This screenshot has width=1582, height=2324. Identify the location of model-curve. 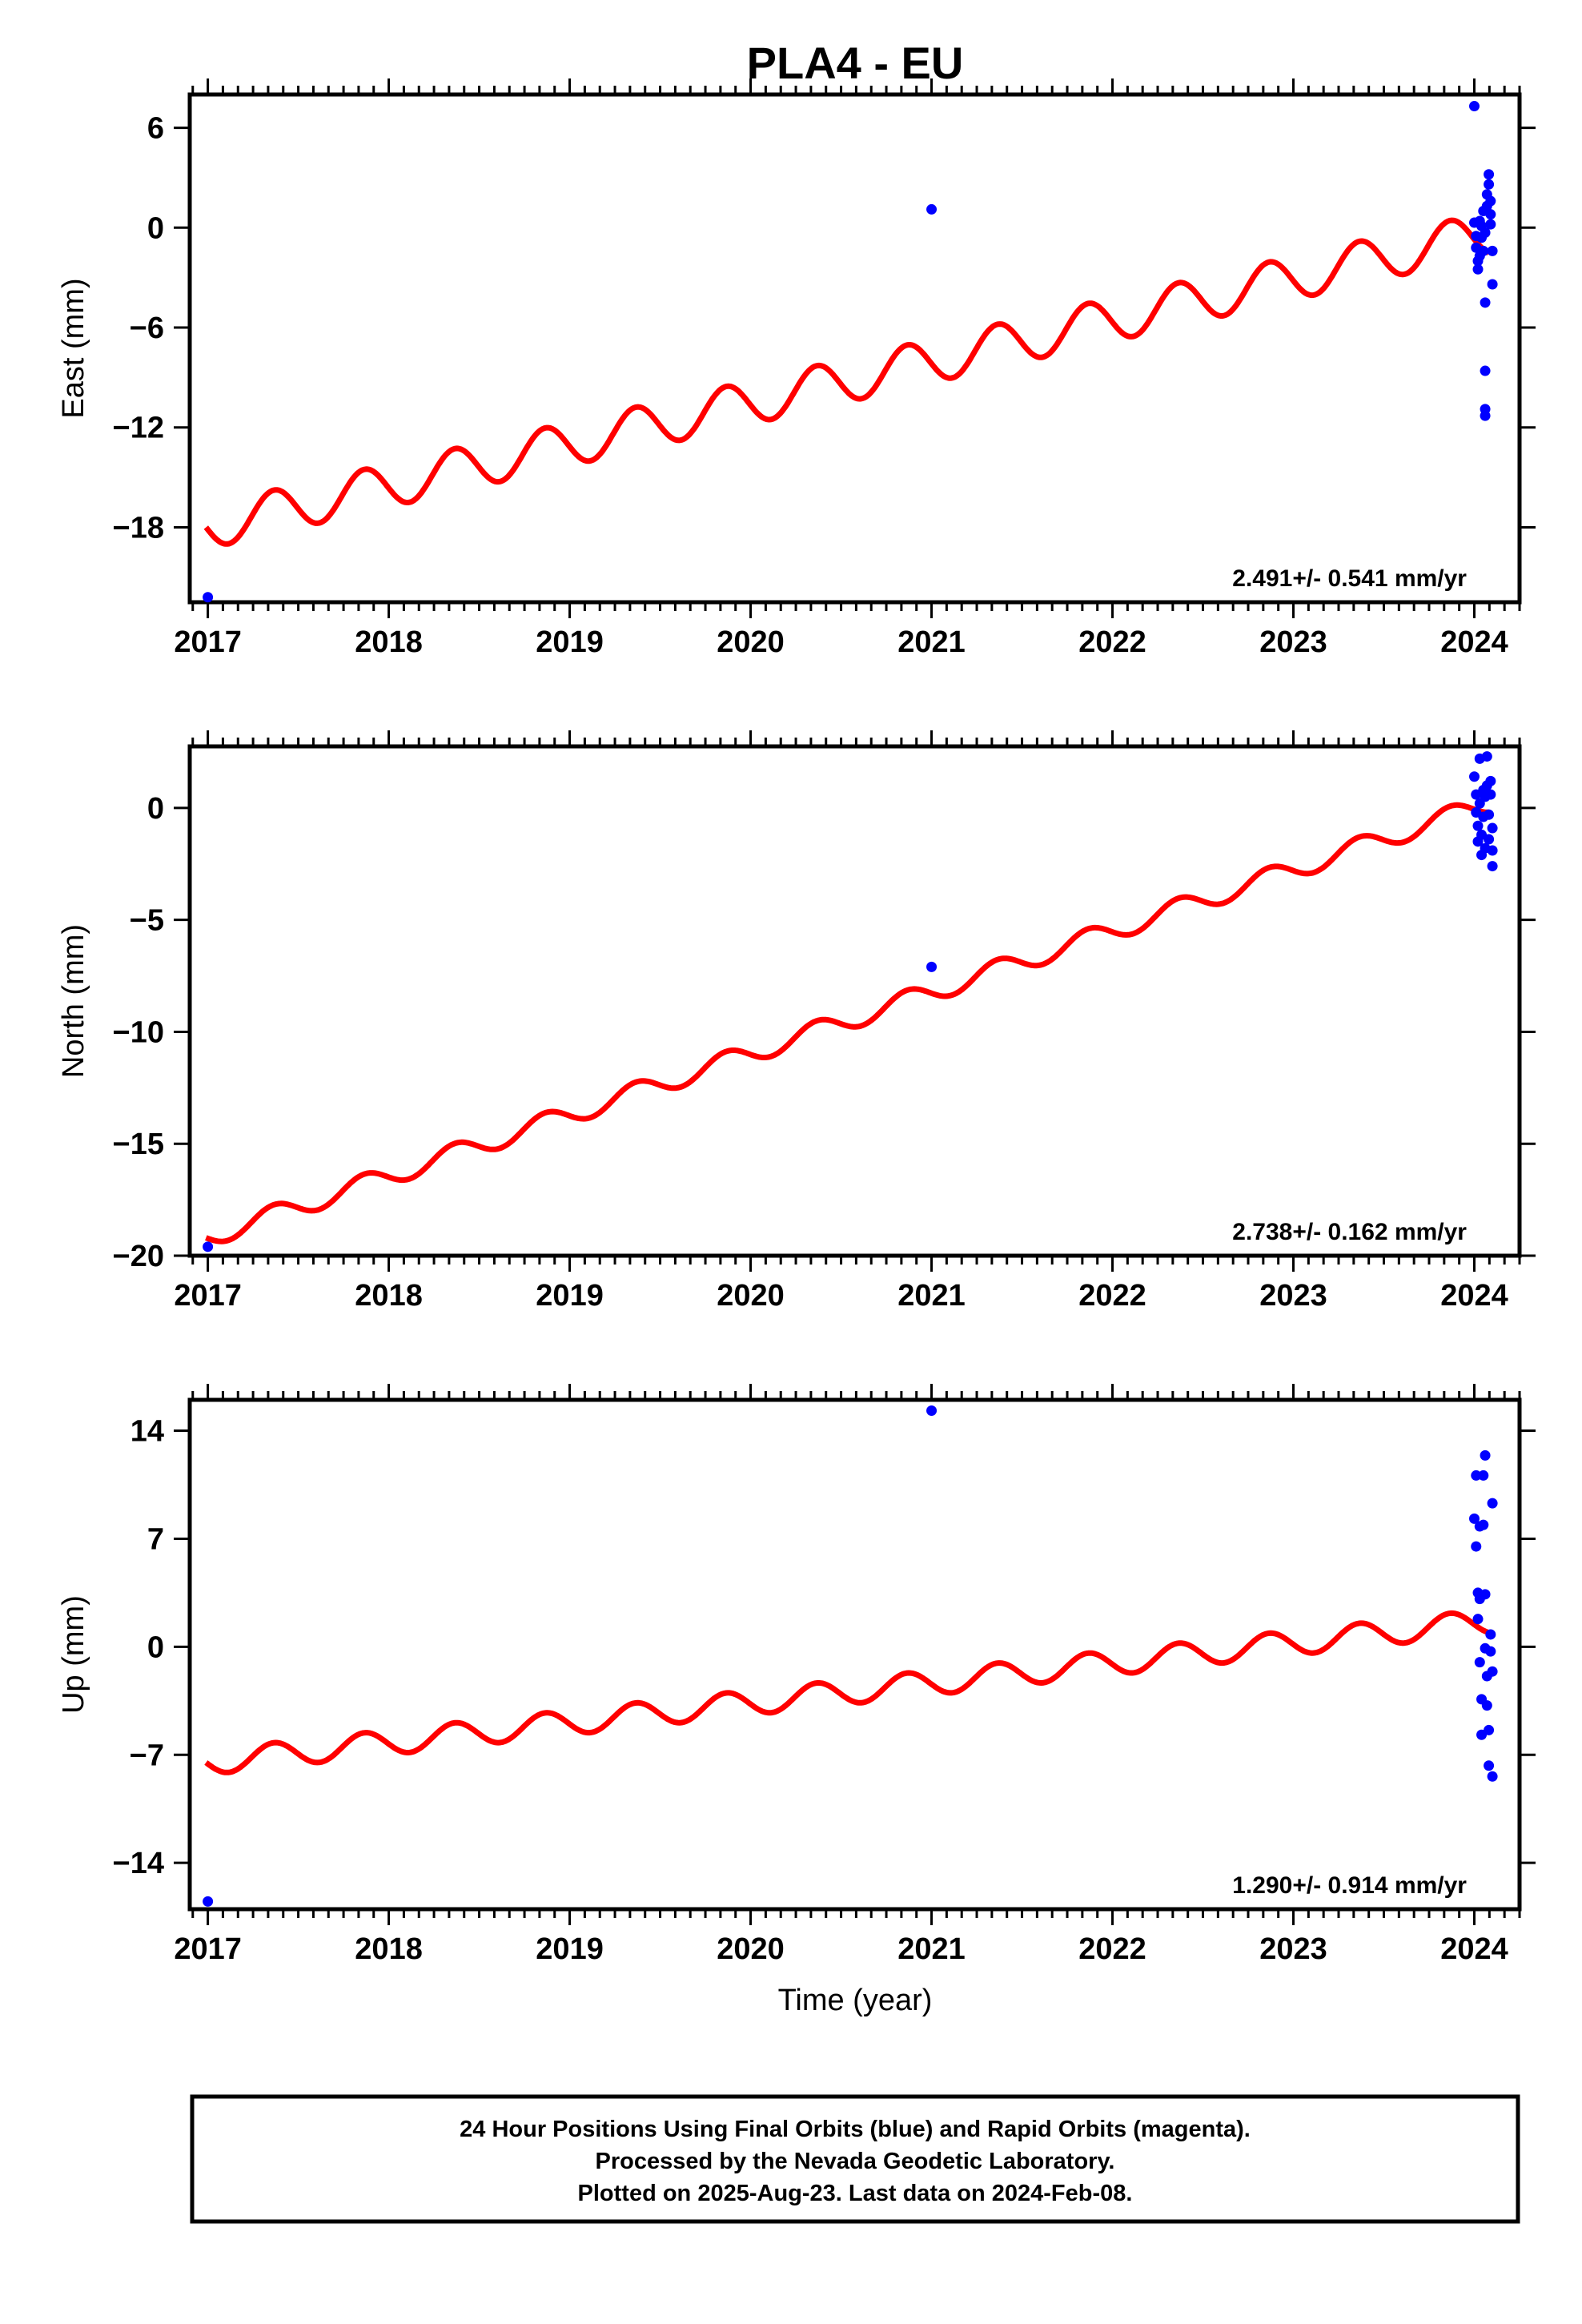
(847, 1692).